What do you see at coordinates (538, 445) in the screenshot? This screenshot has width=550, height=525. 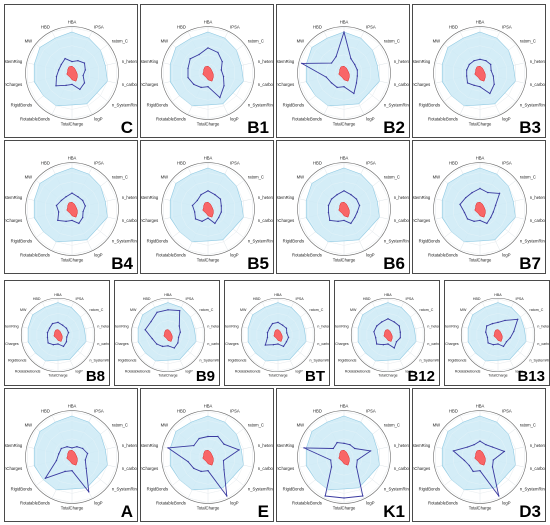 I see `axis-label: n_hetero` at bounding box center [538, 445].